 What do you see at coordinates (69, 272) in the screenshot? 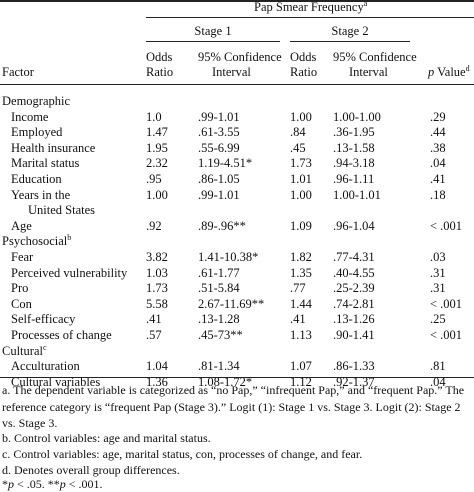
I see `factor-label-text: Perceived vulnerability` at bounding box center [69, 272].